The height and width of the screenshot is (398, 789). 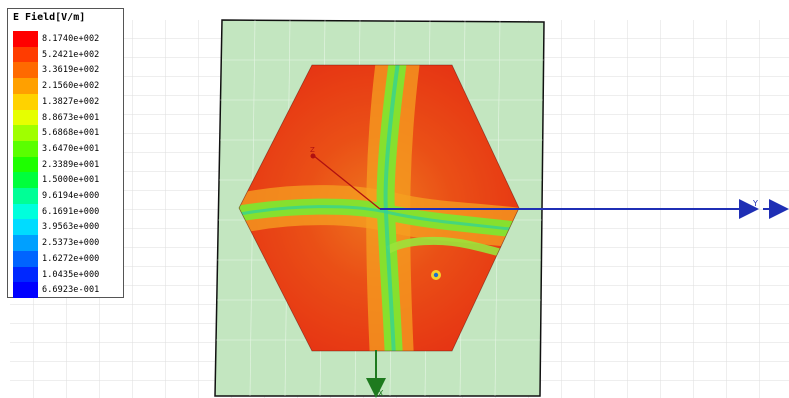 I want to click on legend-value-label: 6.1691e+000, so click(x=71, y=211).